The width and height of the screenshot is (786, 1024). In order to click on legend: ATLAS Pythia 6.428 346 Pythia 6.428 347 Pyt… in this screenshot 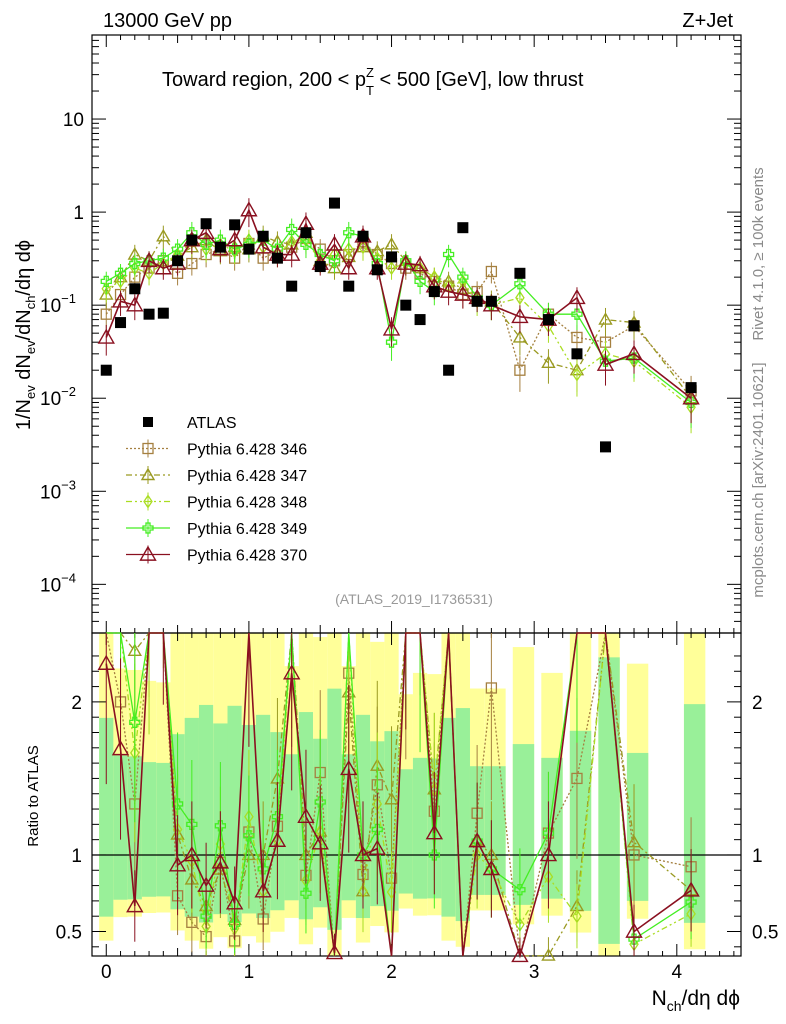, I will do `click(216, 490)`.